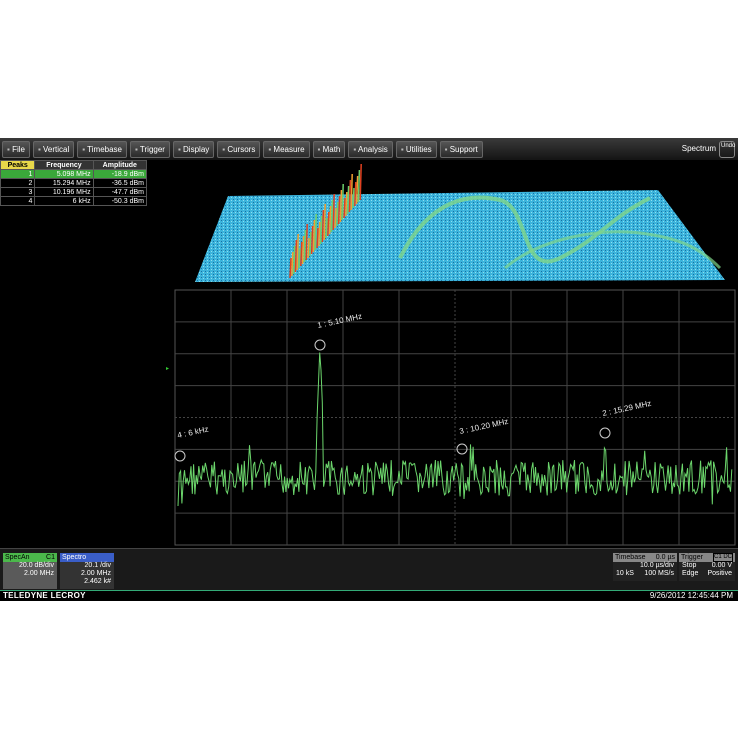 This screenshot has width=738, height=738. Describe the element at coordinates (722, 557) in the screenshot. I see `source: C1 DC` at that location.